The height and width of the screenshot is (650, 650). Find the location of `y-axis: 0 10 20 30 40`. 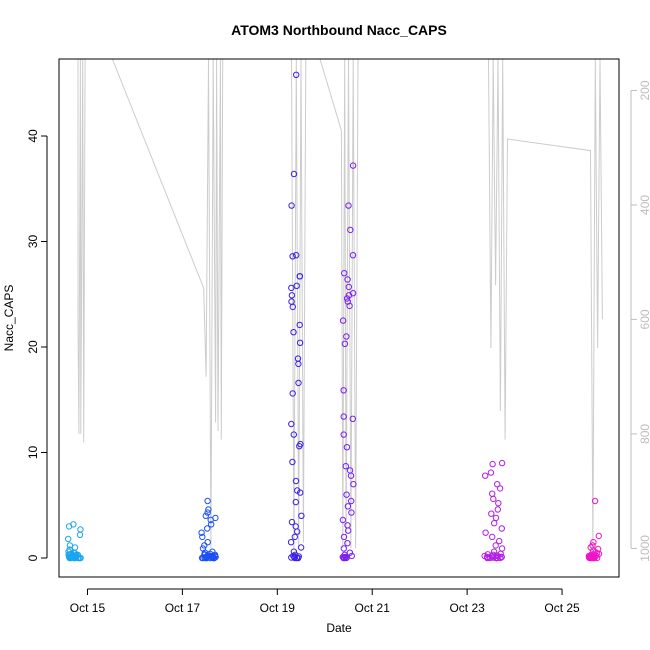

y-axis: 0 10 20 30 40 is located at coordinates (37, 345).